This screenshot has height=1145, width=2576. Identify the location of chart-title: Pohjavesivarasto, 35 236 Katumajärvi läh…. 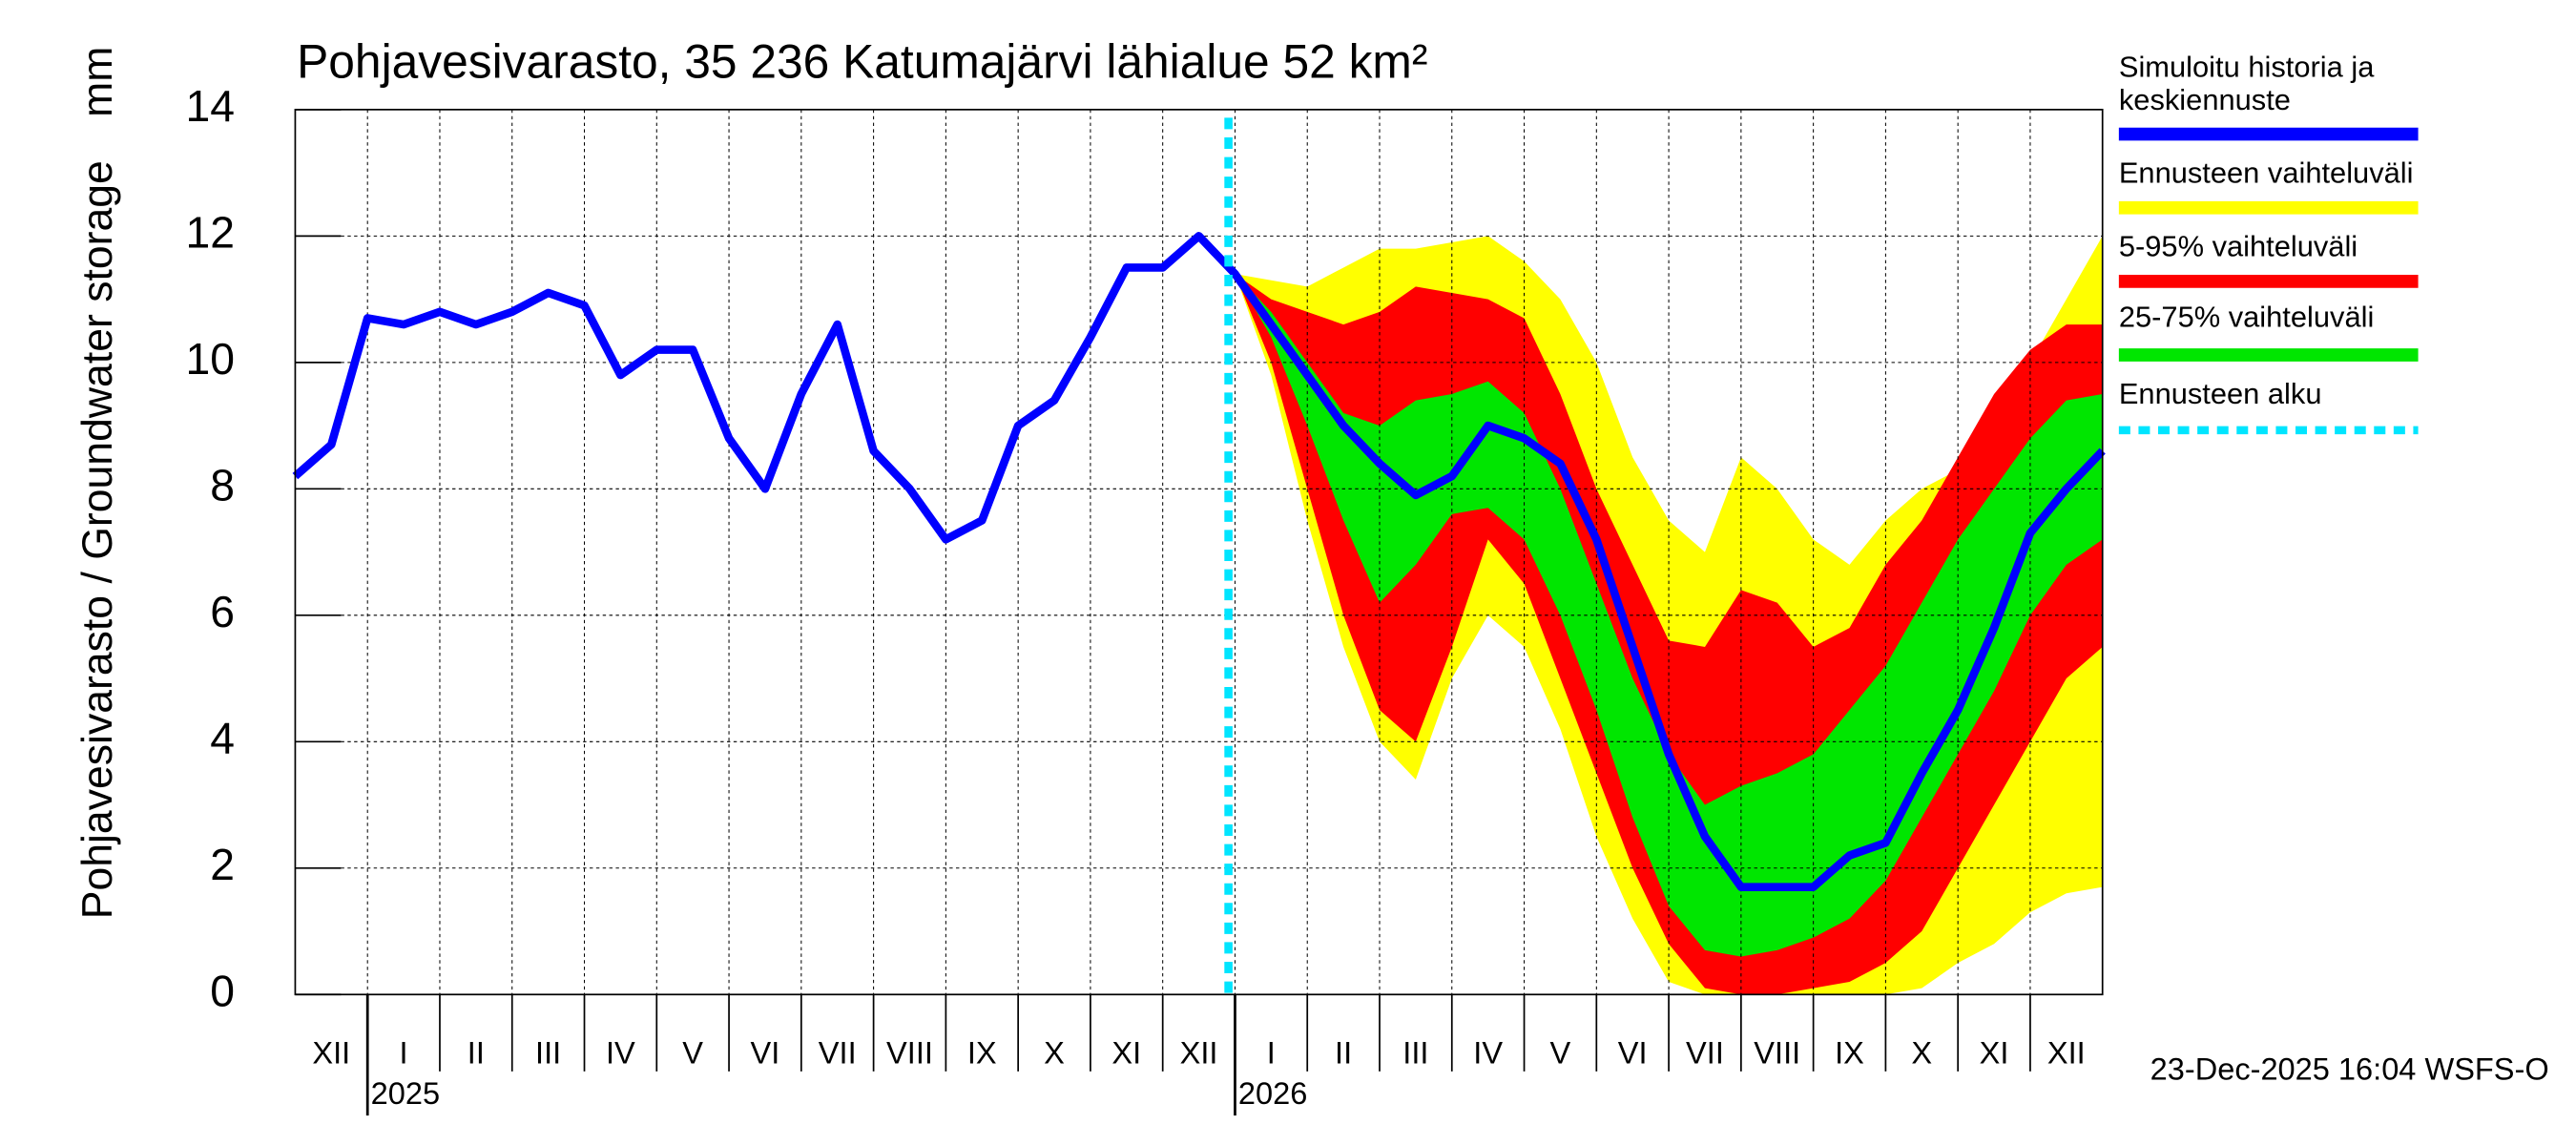
(862, 62).